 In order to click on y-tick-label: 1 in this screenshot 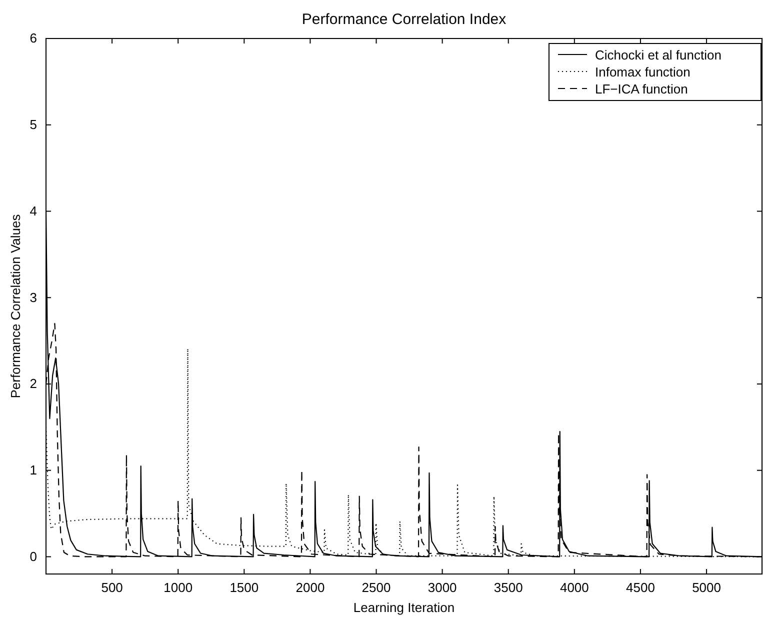, I will do `click(33, 470)`.